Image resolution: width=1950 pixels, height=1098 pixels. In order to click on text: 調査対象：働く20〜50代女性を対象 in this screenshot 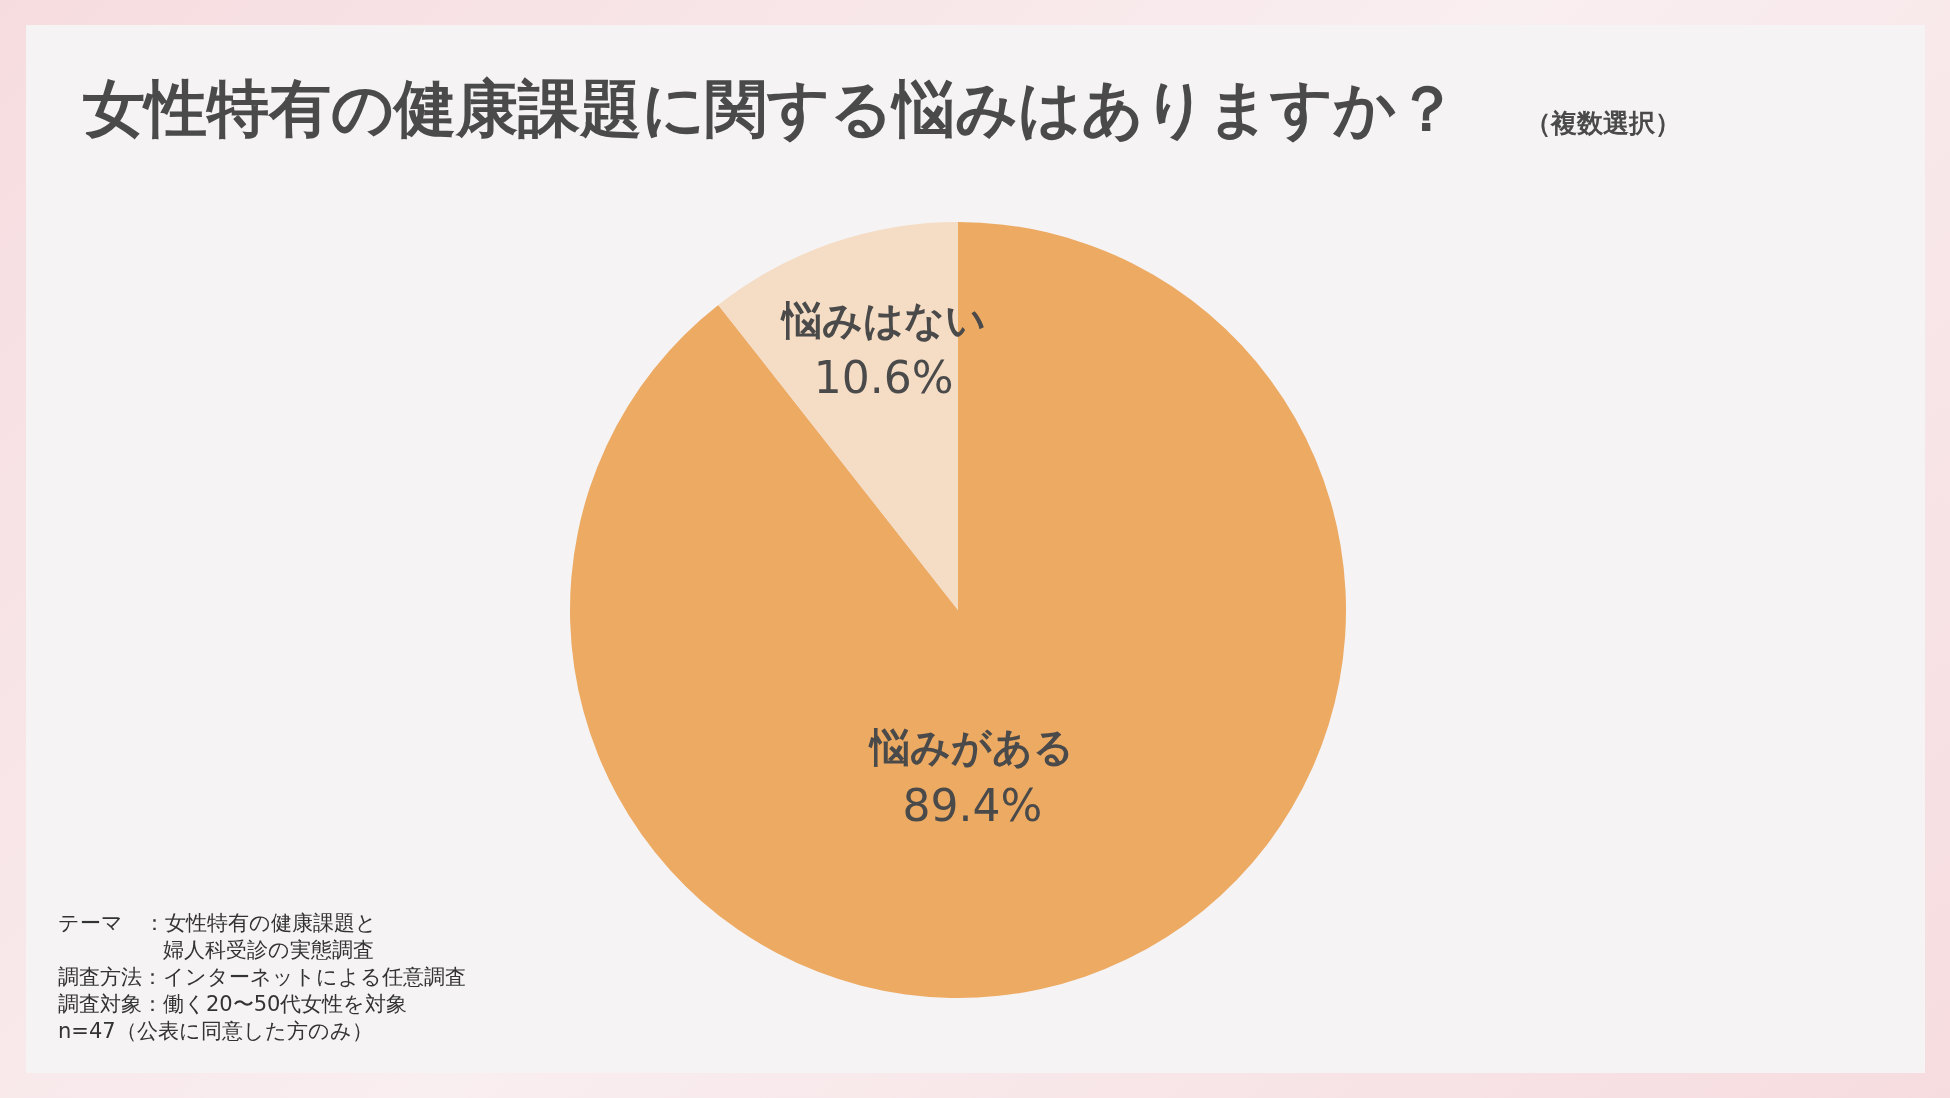, I will do `click(233, 1003)`.